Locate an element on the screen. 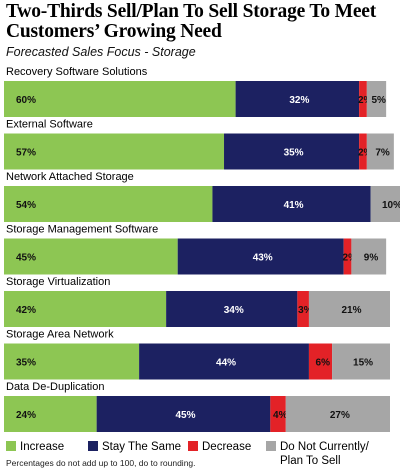  value-label-decrease: 6% is located at coordinates (323, 363).